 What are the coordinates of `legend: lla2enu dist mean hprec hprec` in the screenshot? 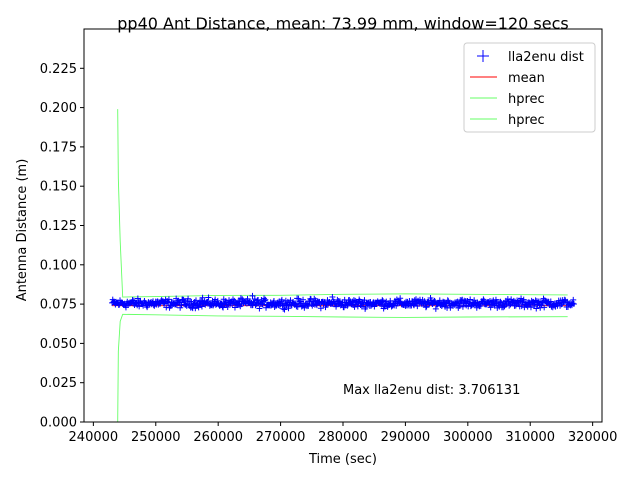 It's located at (529, 87).